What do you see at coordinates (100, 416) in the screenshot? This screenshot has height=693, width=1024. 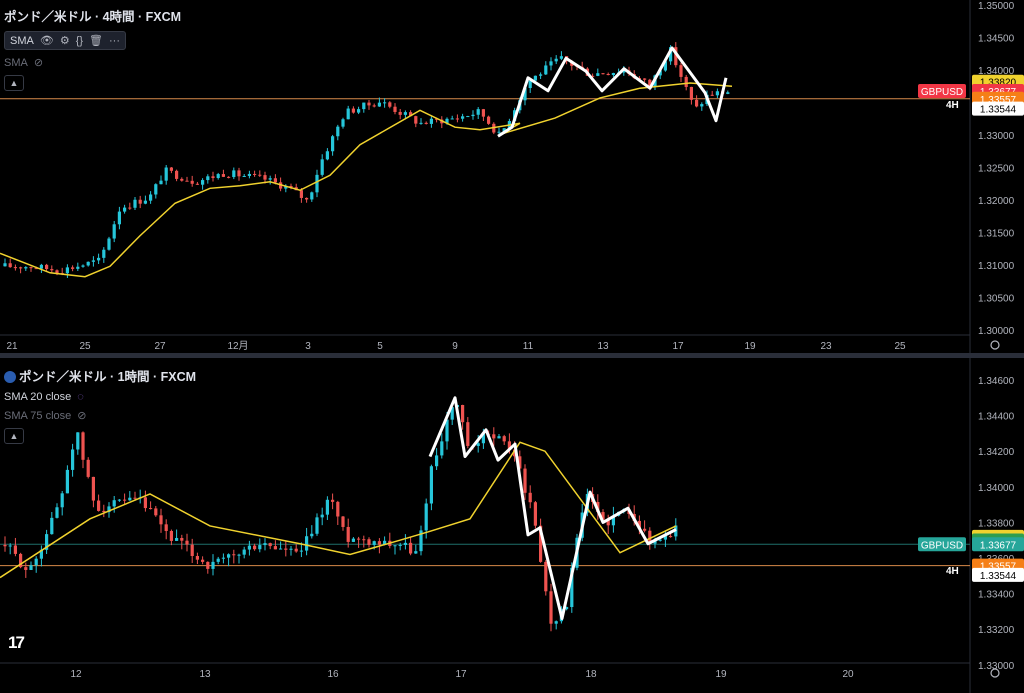 I see `indicator-sma75-row: SMA 75 close ⊘` at bounding box center [100, 416].